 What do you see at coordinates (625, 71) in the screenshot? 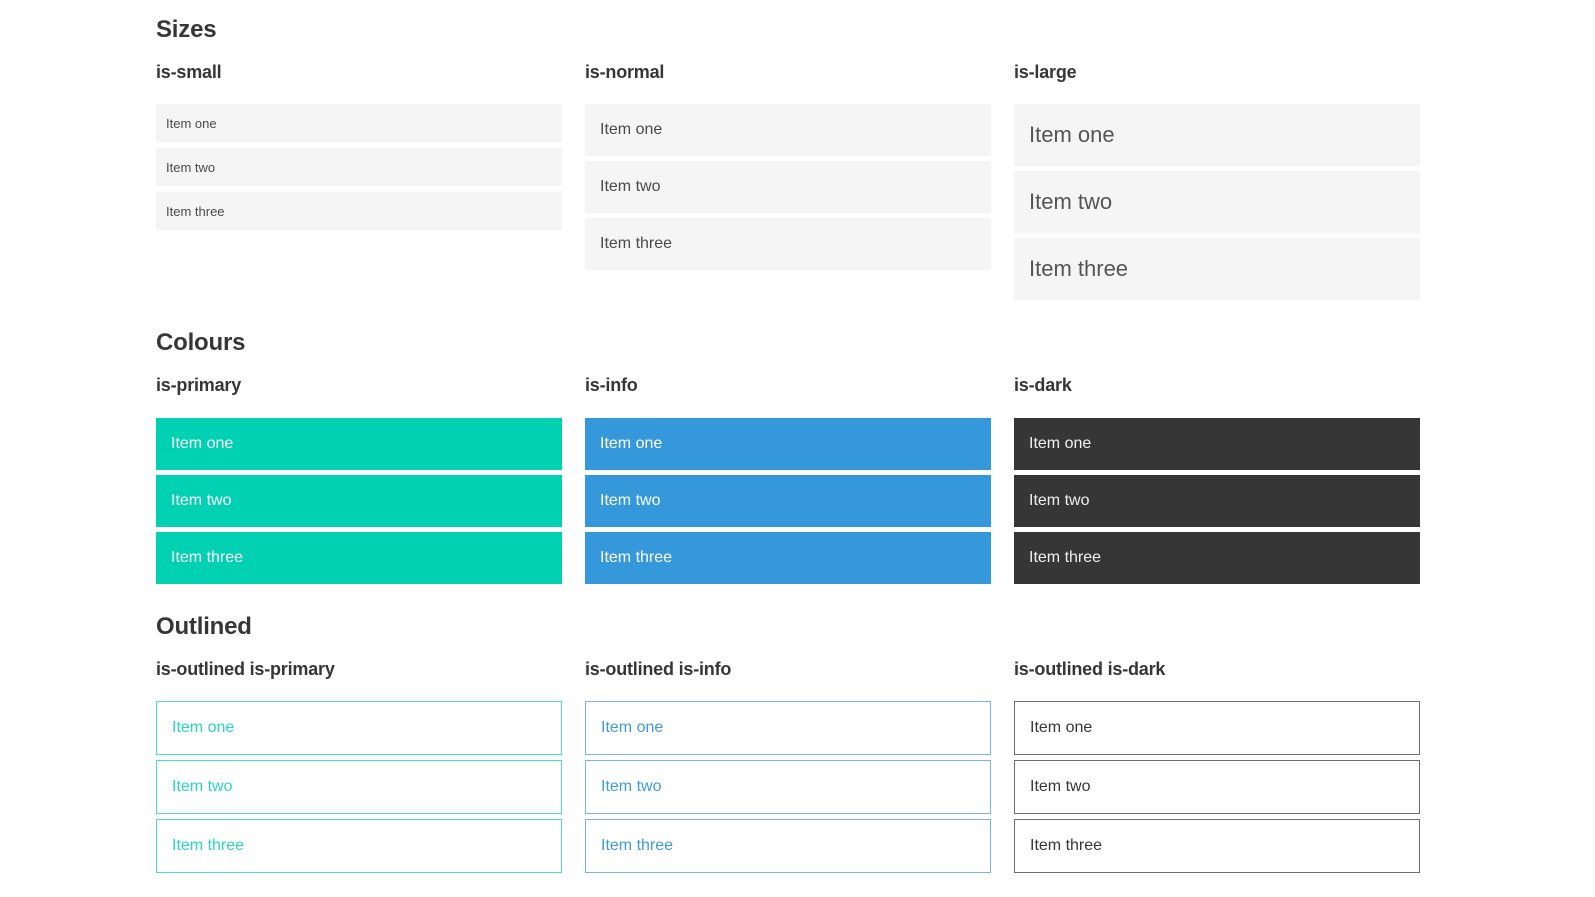
I see `column-heading: is-normal` at bounding box center [625, 71].